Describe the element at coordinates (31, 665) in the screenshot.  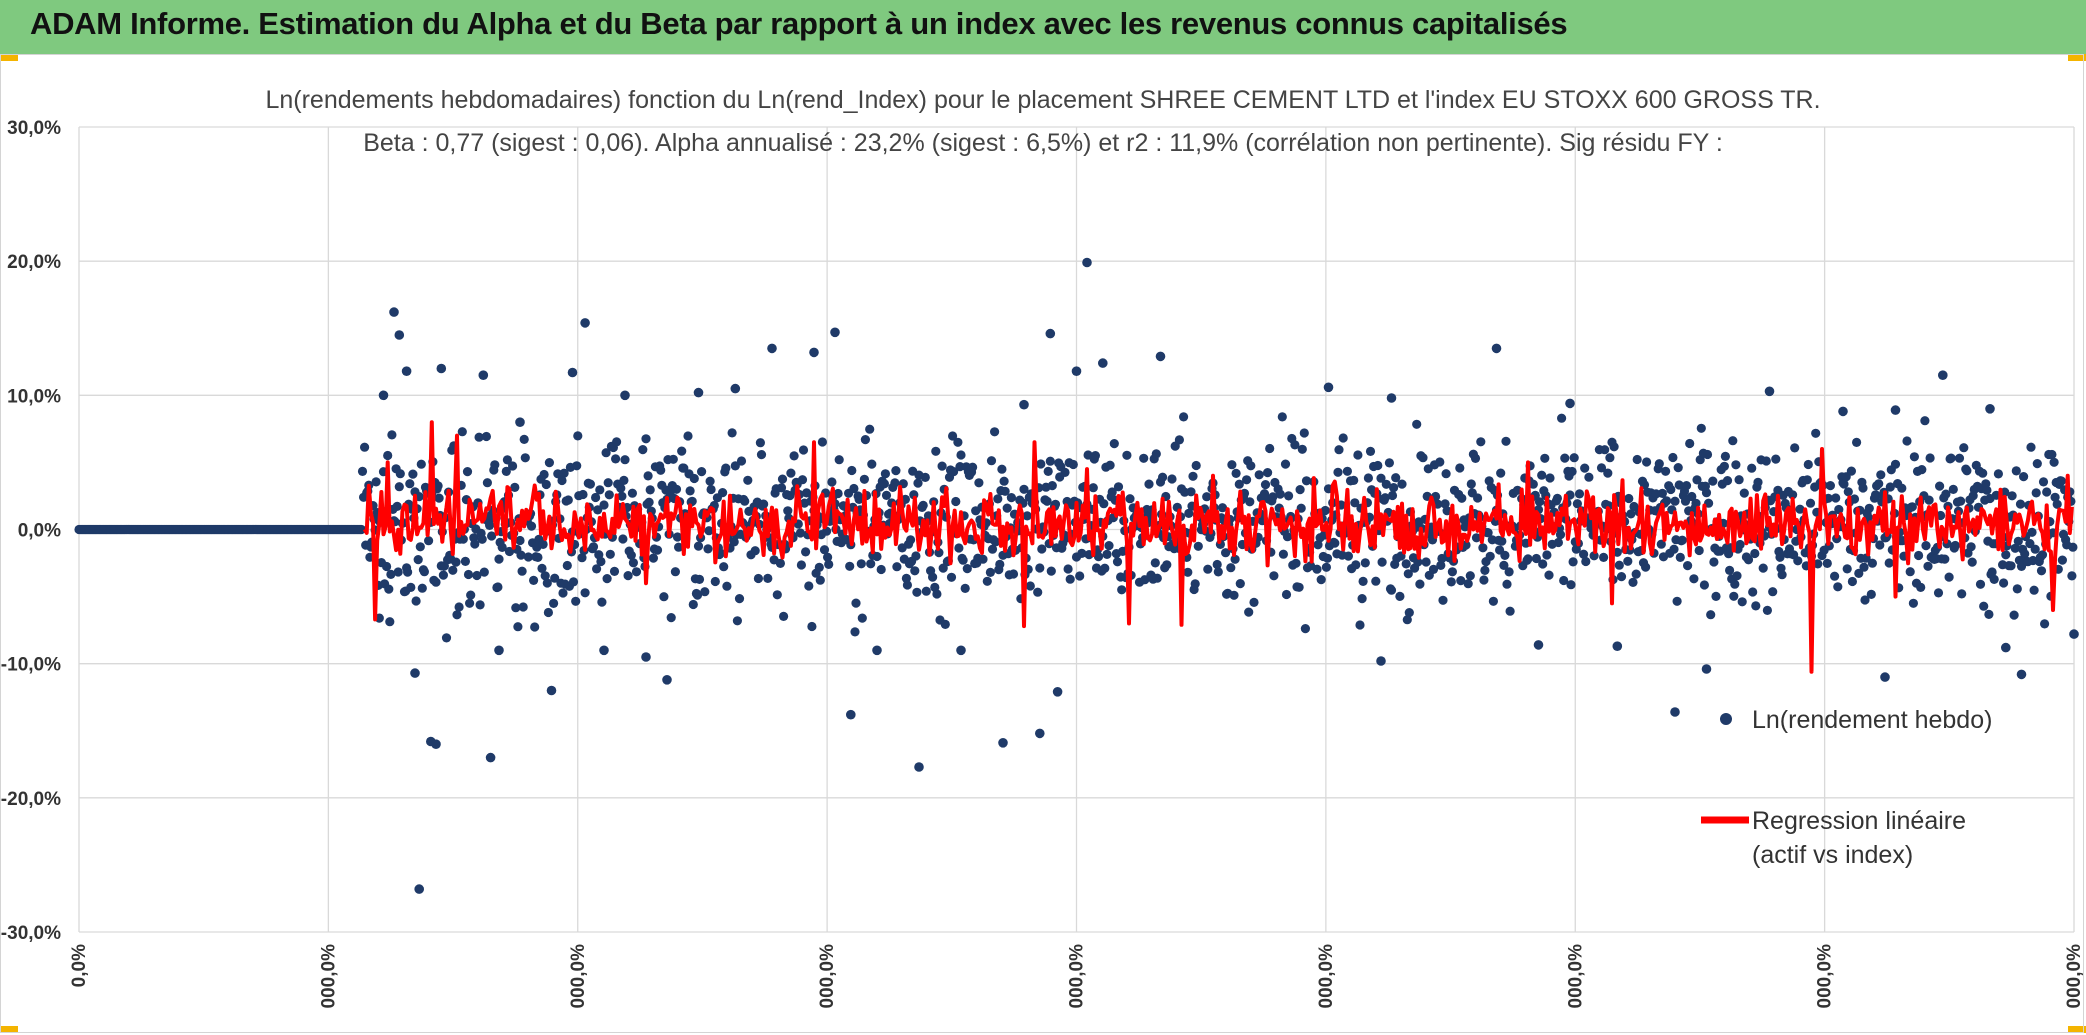
I see `y-tick-label: -10,0%` at that location.